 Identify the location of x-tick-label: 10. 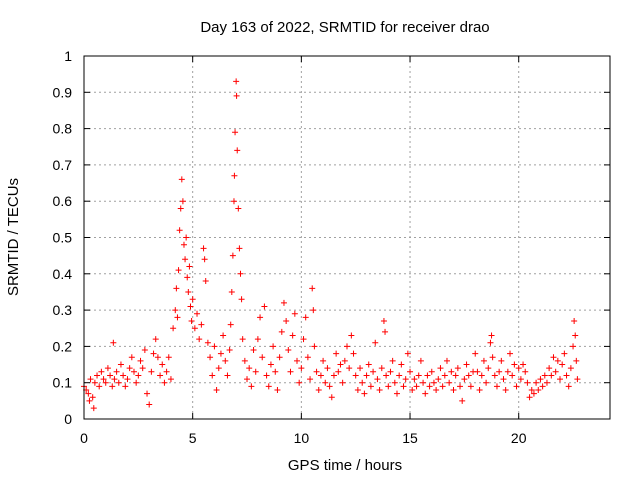
(302, 438).